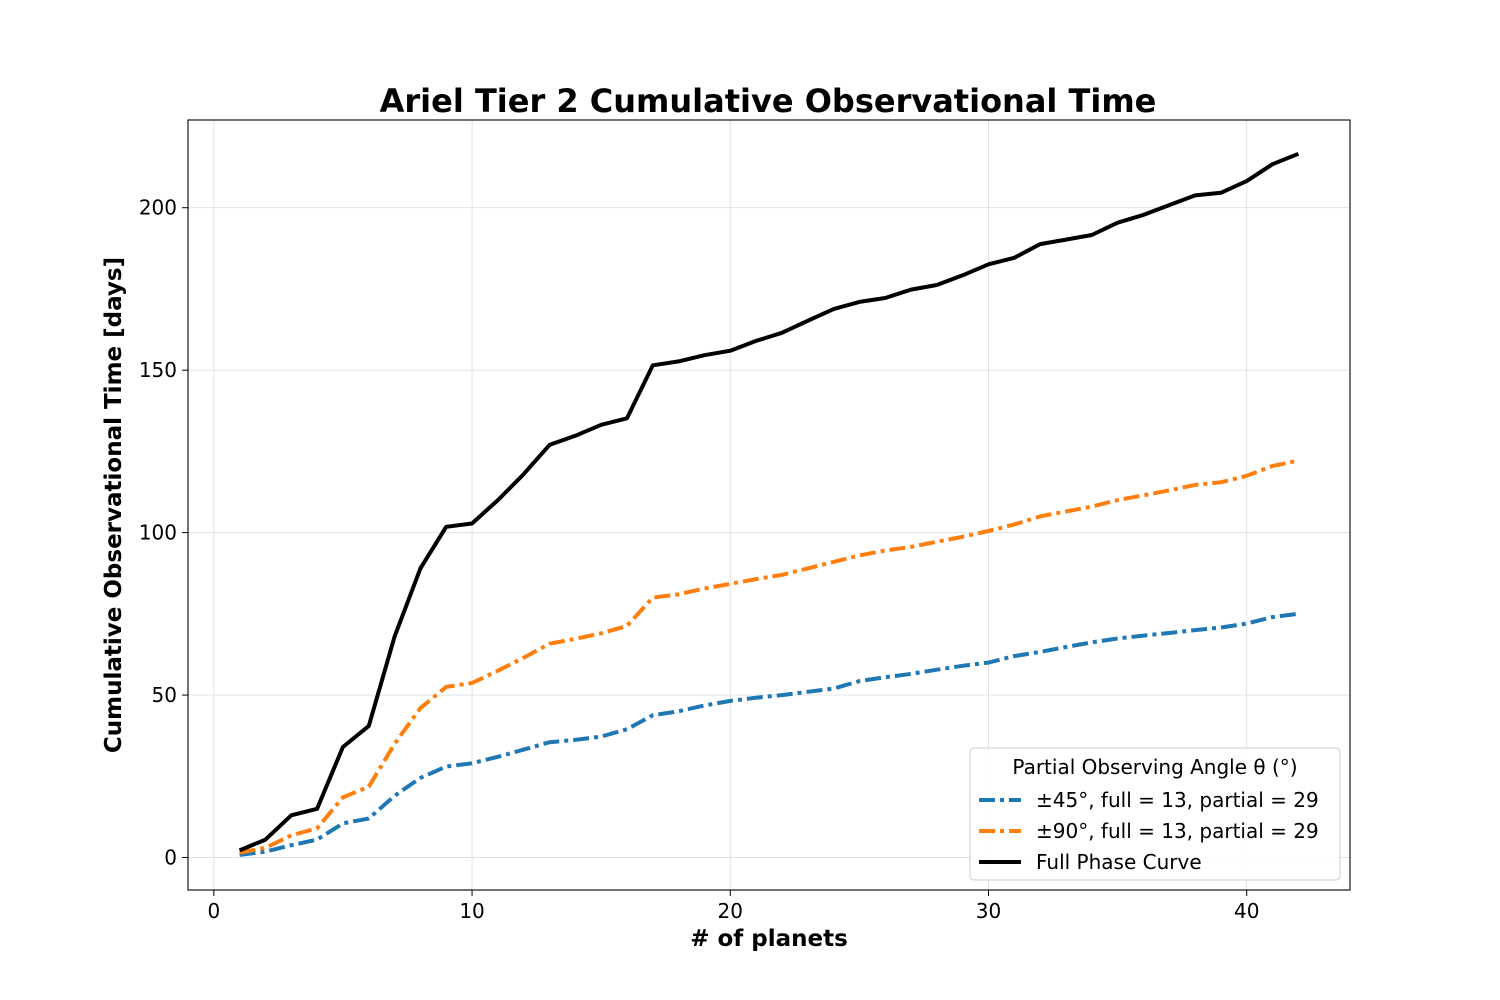 The image size is (1500, 1000). Describe the element at coordinates (114, 505) in the screenshot. I see `y-axis-label: Cumulative Observational Time [days]` at that location.